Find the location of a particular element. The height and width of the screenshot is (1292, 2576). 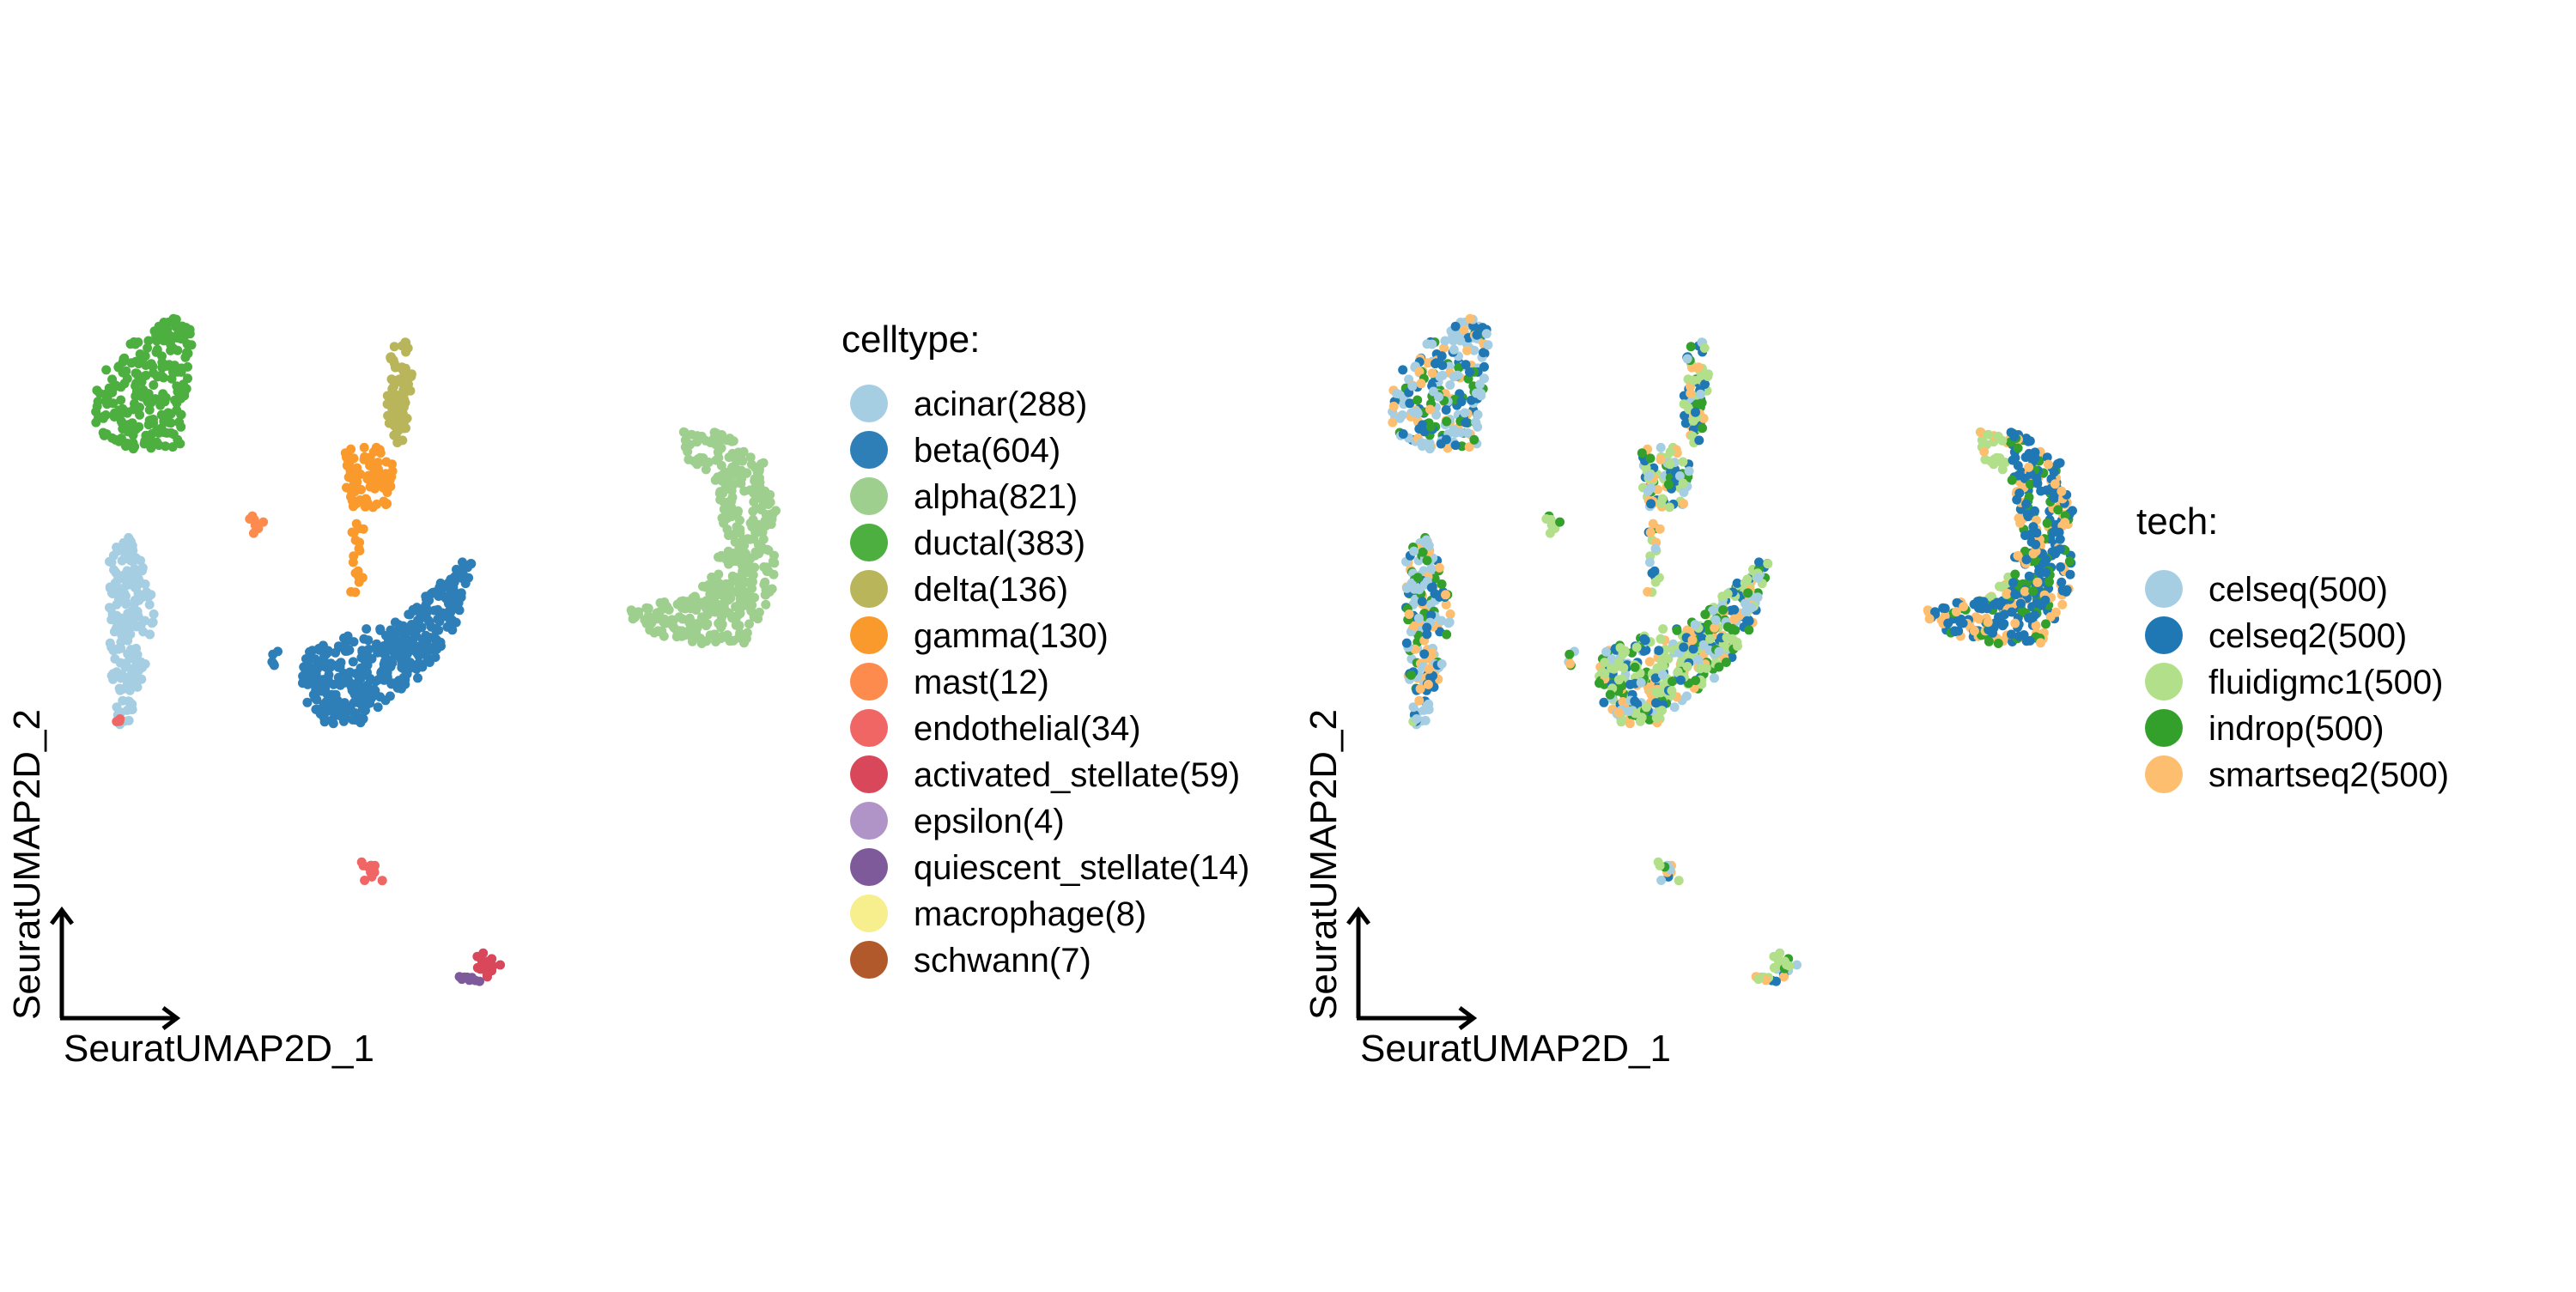

axis-arrows is located at coordinates (1412, 968).